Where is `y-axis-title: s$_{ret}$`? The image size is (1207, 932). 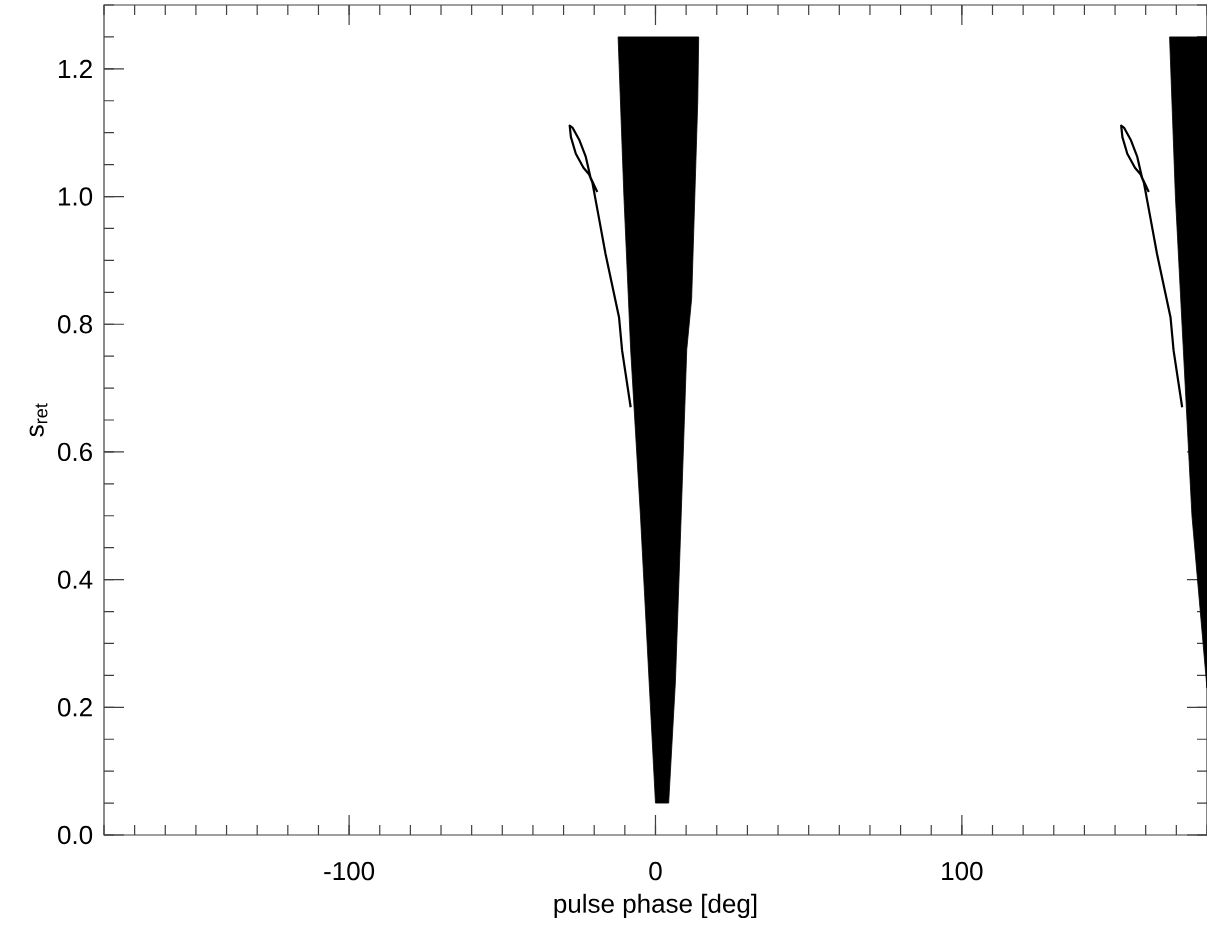
y-axis-title: s$_{ret}$ is located at coordinates (38, 420).